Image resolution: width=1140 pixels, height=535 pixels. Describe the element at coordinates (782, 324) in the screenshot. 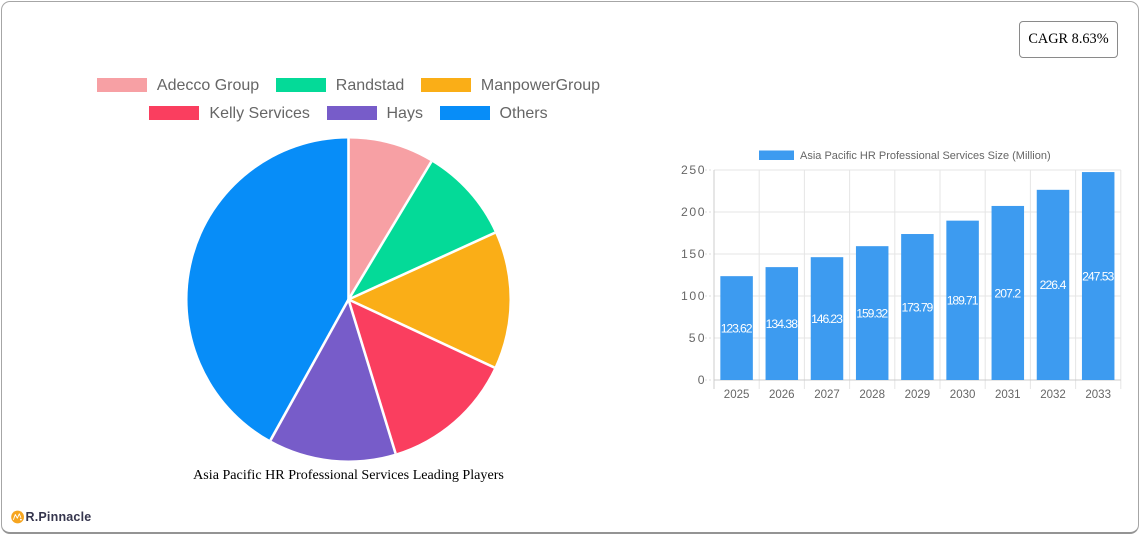

I see `svg-text: 134.38` at that location.